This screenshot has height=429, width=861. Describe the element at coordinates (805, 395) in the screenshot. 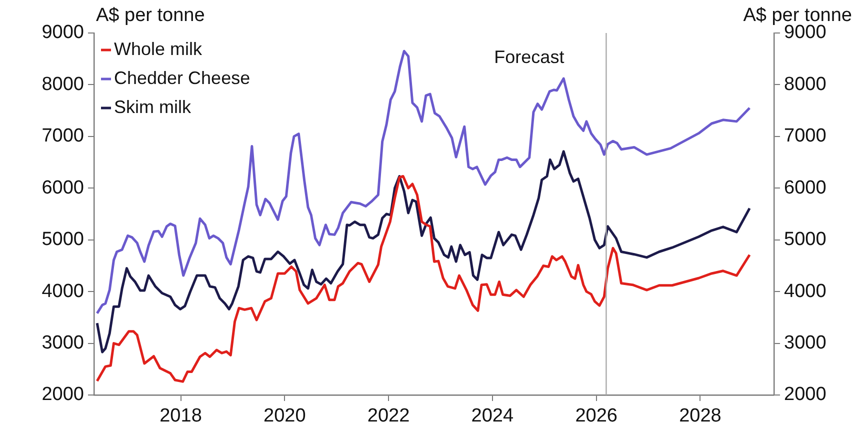

I see `y2-tick-label: 2000` at that location.